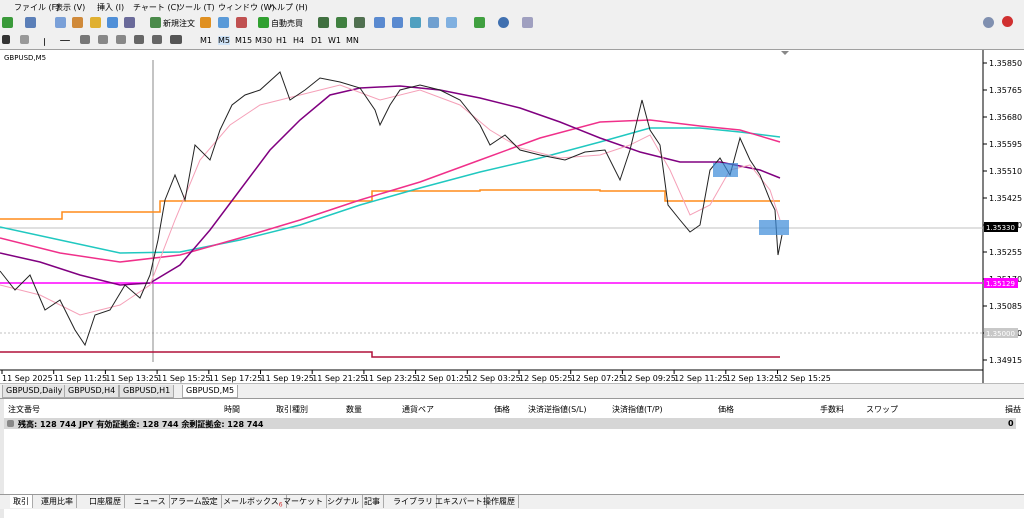 Image resolution: width=1024 pixels, height=518 pixels. What do you see at coordinates (92, 391) in the screenshot?
I see `chart-tab: GBPUSD,H4` at bounding box center [92, 391].